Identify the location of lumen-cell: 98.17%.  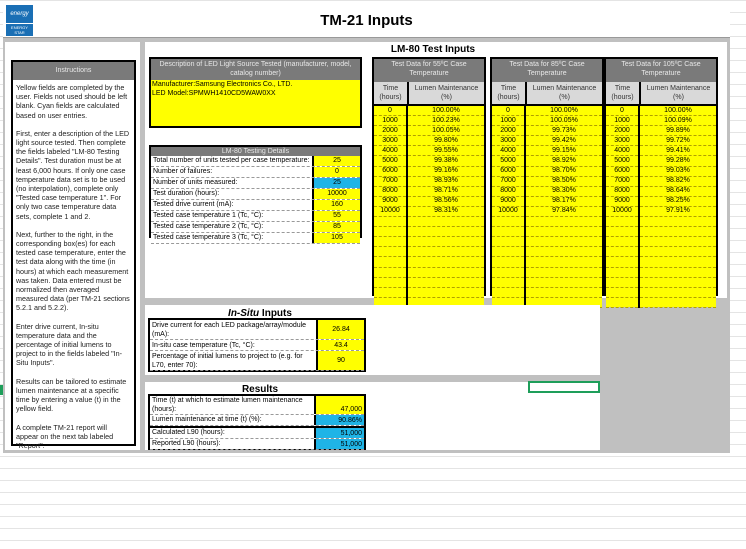
(563, 201).